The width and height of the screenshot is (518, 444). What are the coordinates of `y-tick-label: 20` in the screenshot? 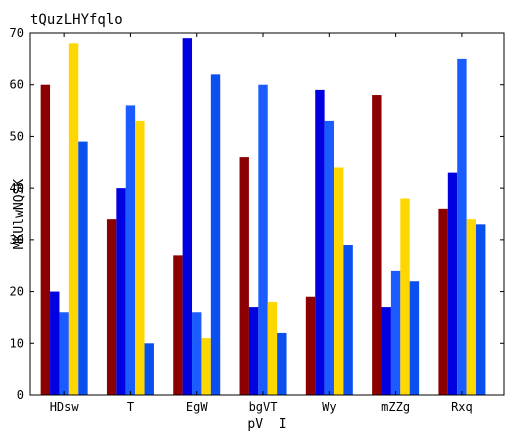 It's located at (17, 292).